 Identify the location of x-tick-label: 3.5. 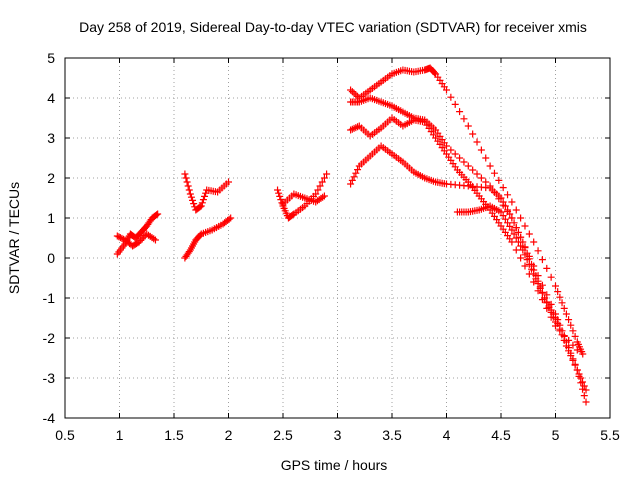
(392, 435).